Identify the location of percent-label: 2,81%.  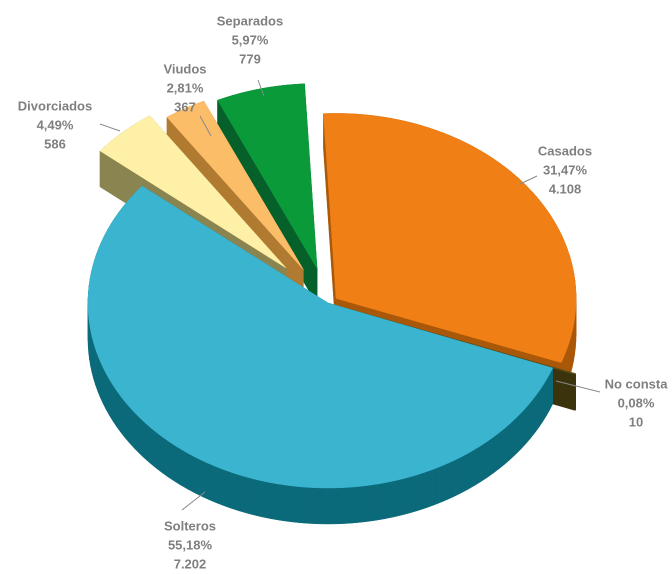
(185, 87).